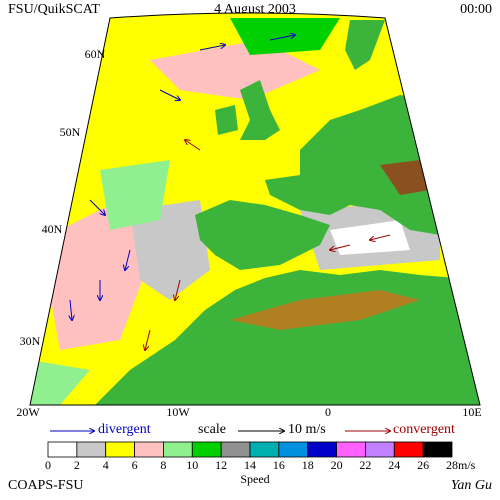 Image resolution: width=500 pixels, height=500 pixels. What do you see at coordinates (212, 429) in the screenshot?
I see `scale-label: scale` at bounding box center [212, 429].